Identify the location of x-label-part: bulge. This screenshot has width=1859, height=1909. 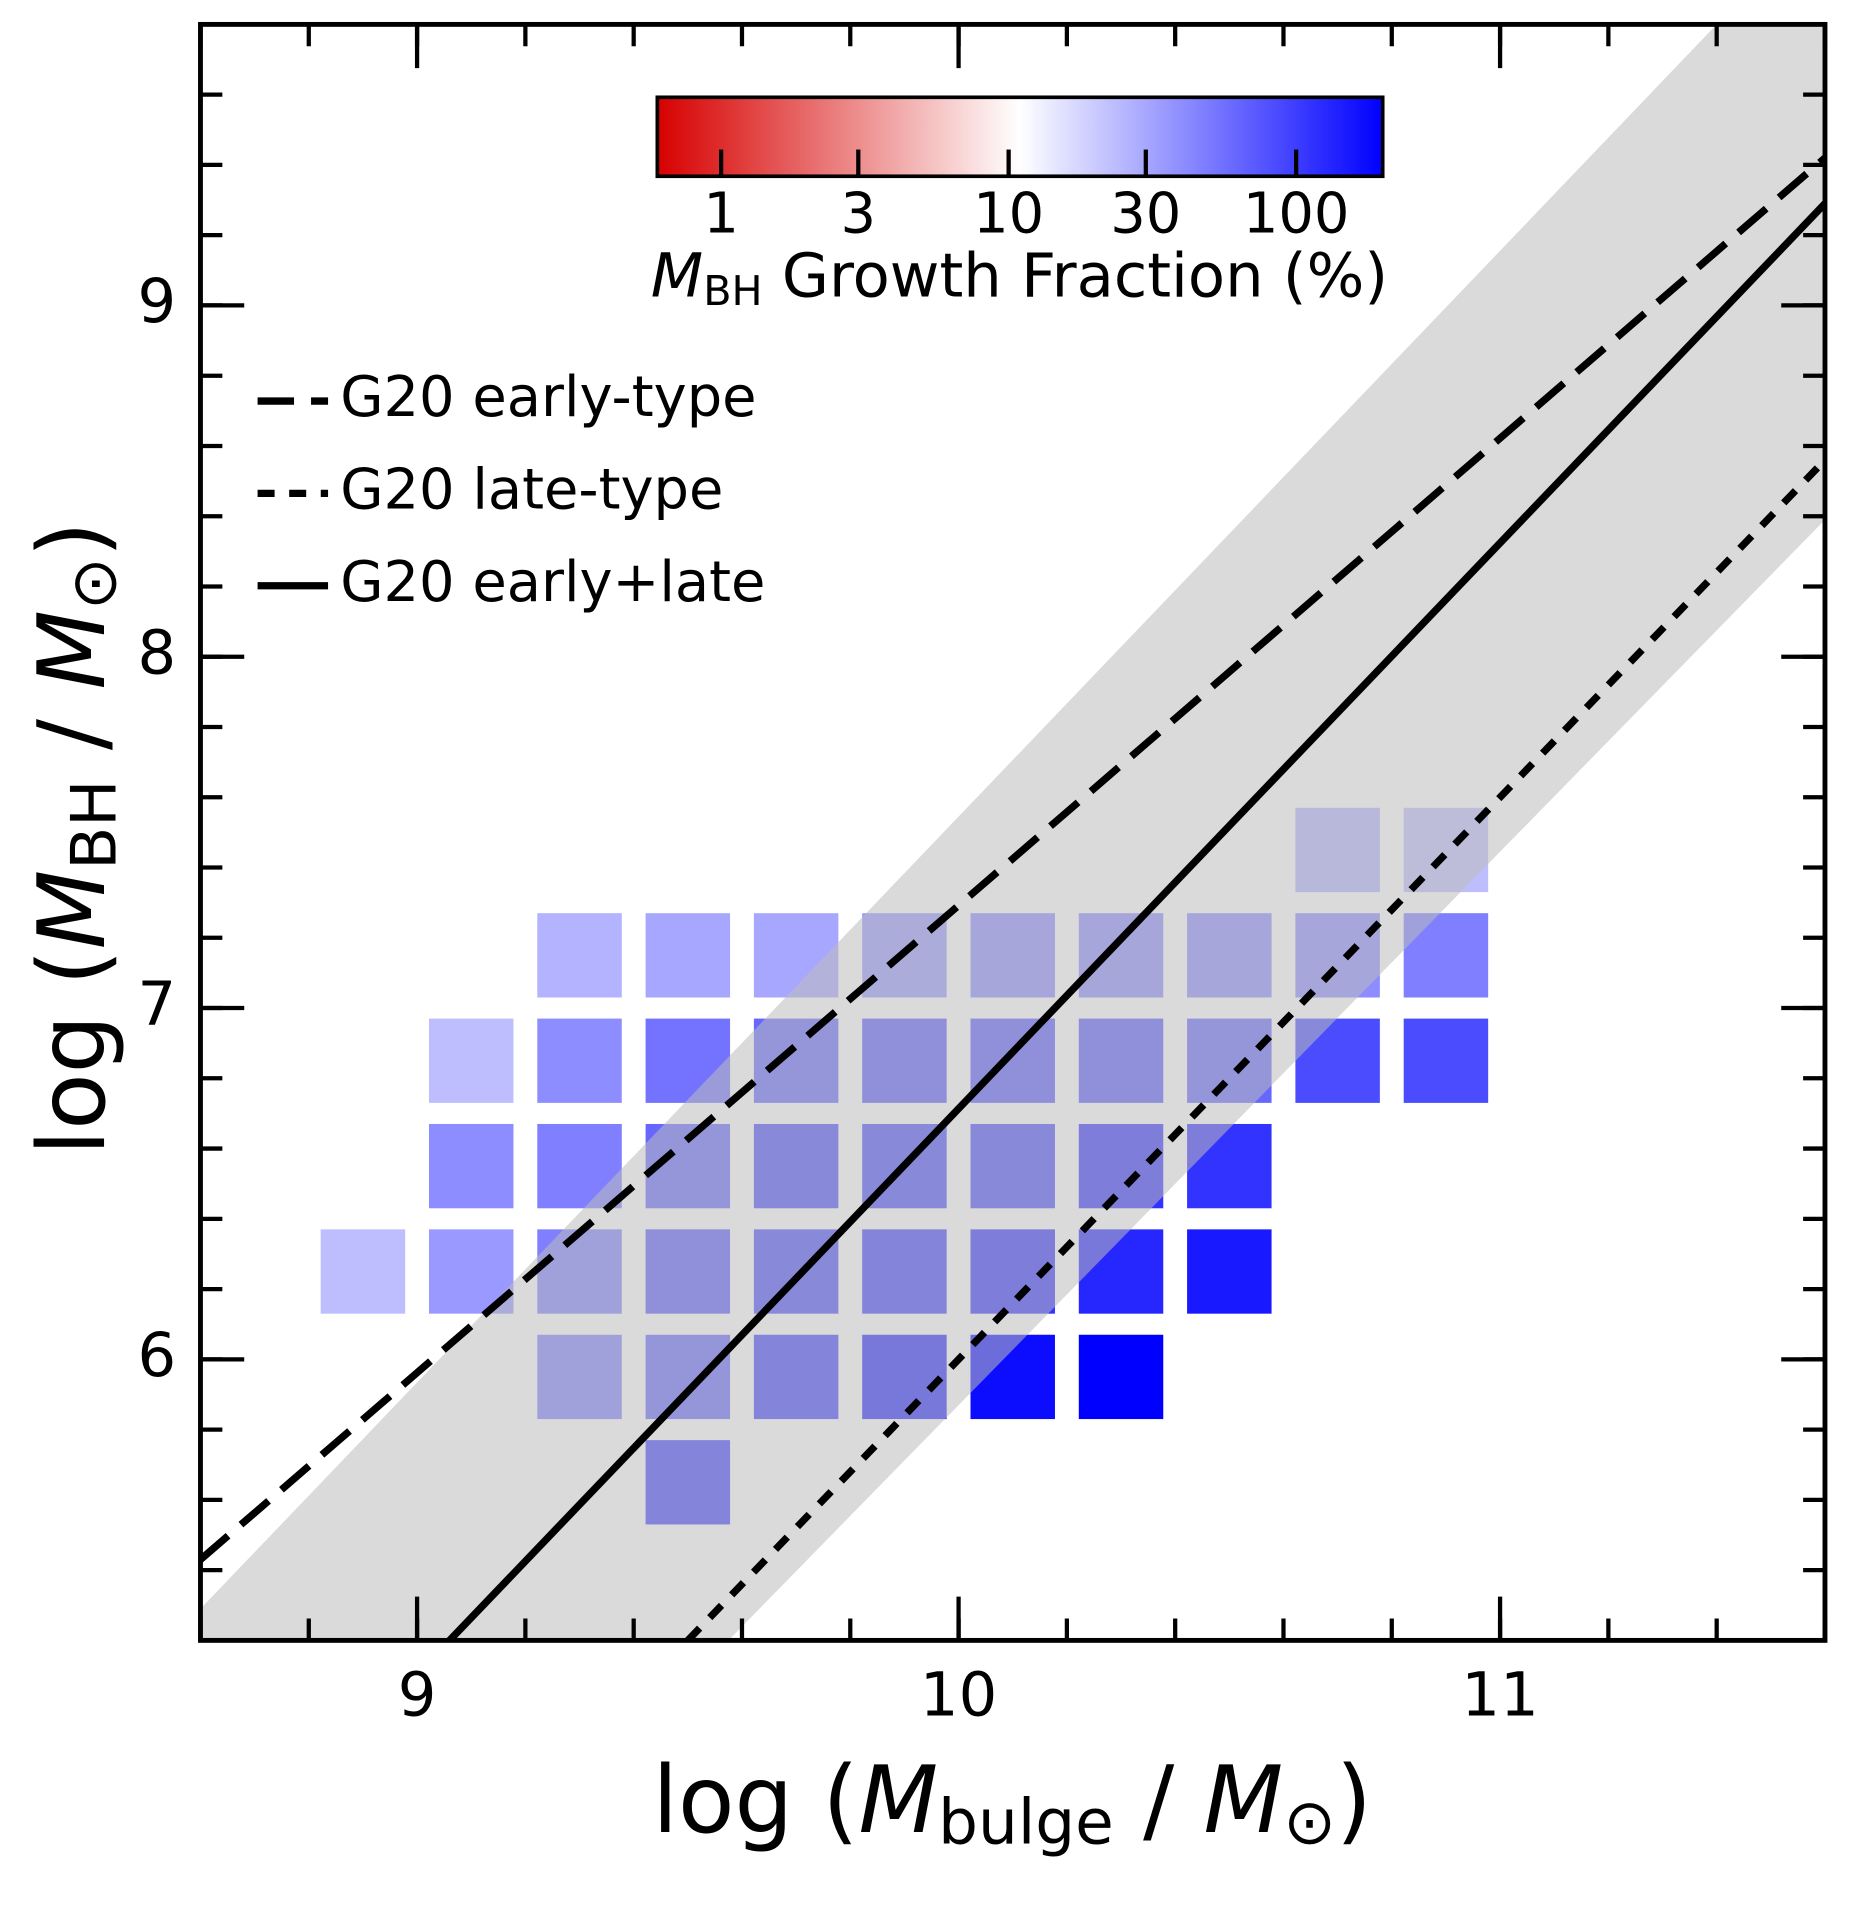
(1026, 1821).